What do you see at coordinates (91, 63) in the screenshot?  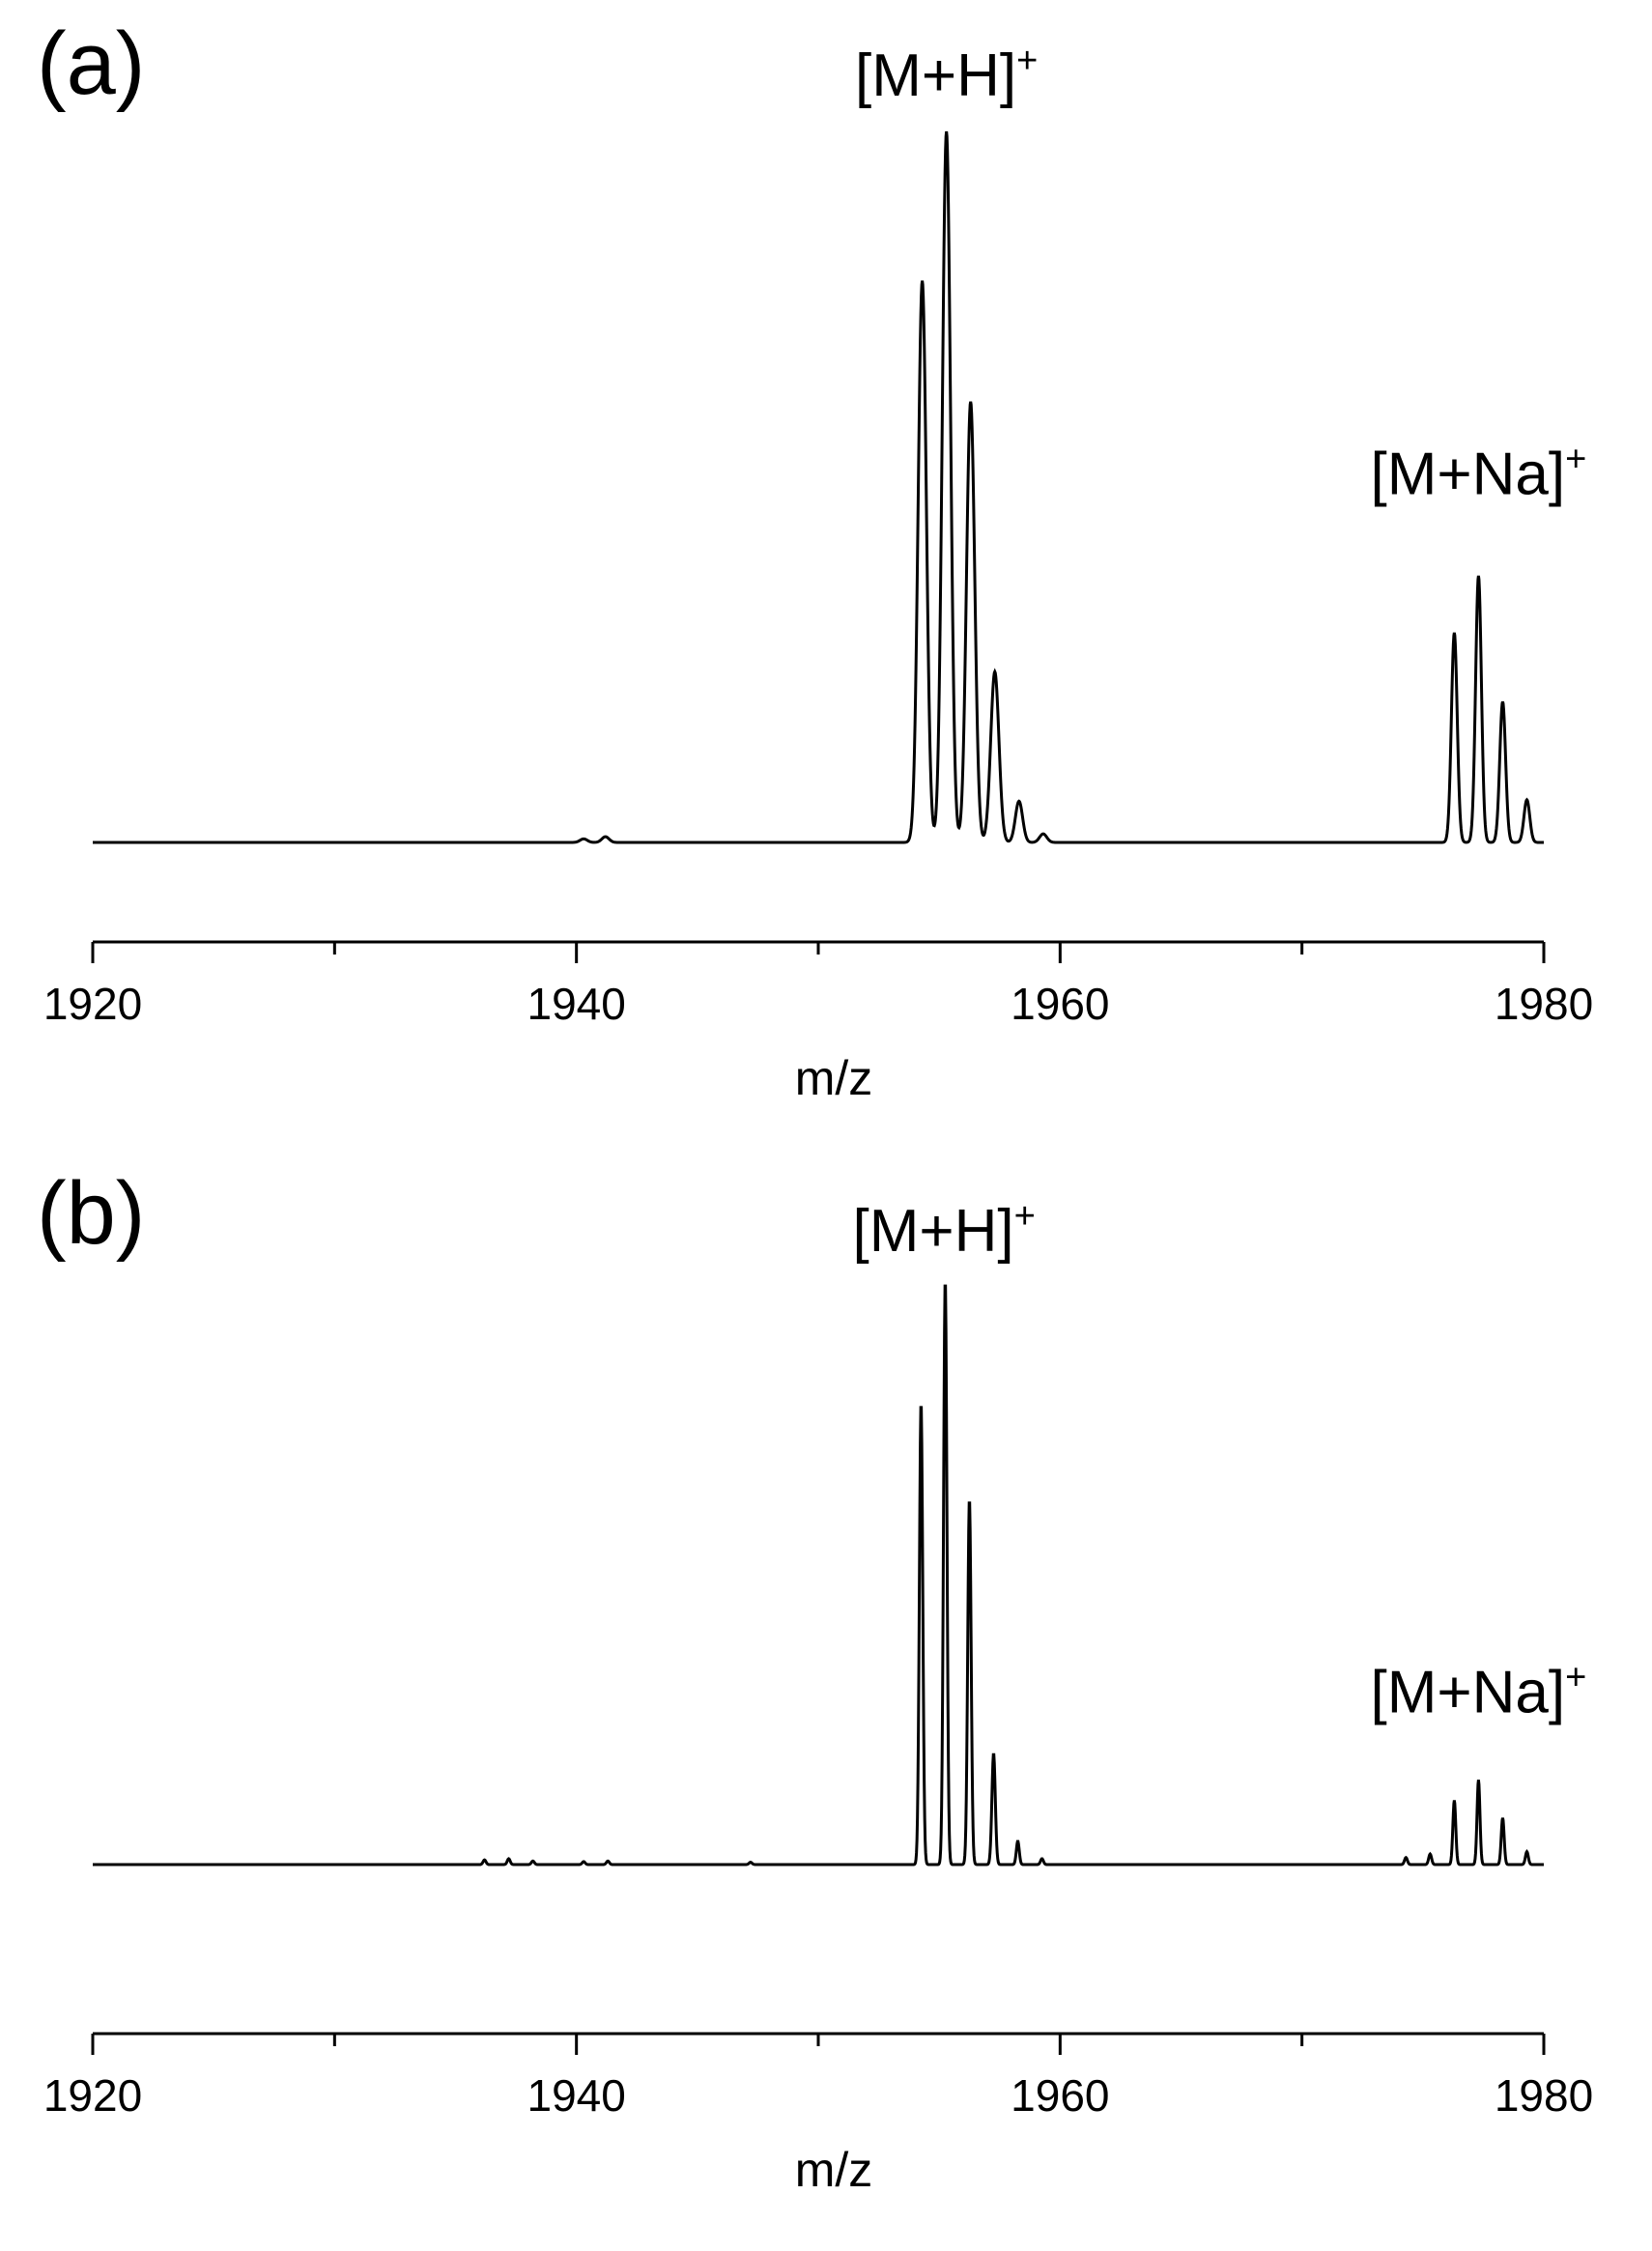 I see `panel-label: (a)` at bounding box center [91, 63].